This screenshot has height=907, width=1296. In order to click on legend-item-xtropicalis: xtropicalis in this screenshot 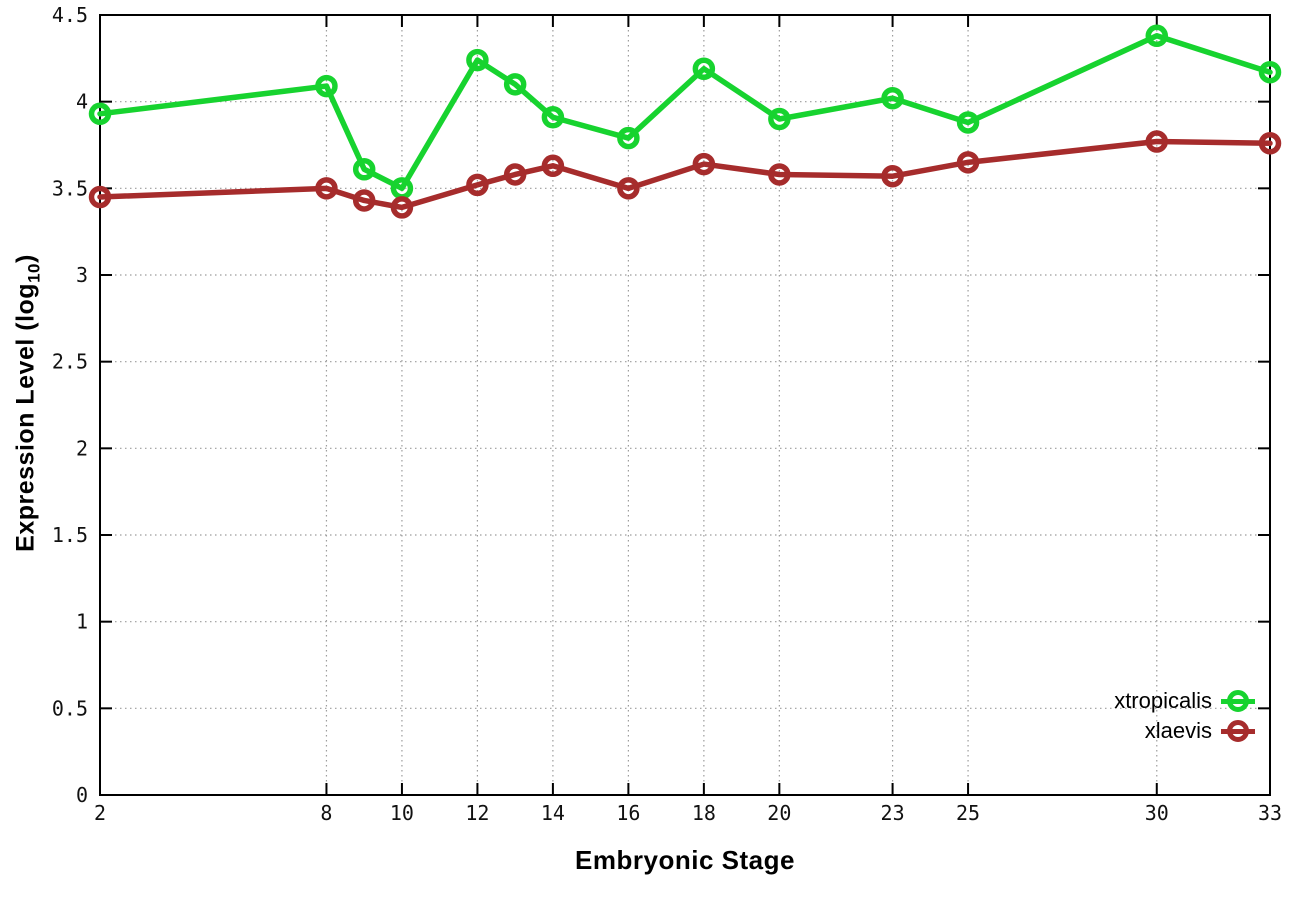, I will do `click(1184, 701)`.